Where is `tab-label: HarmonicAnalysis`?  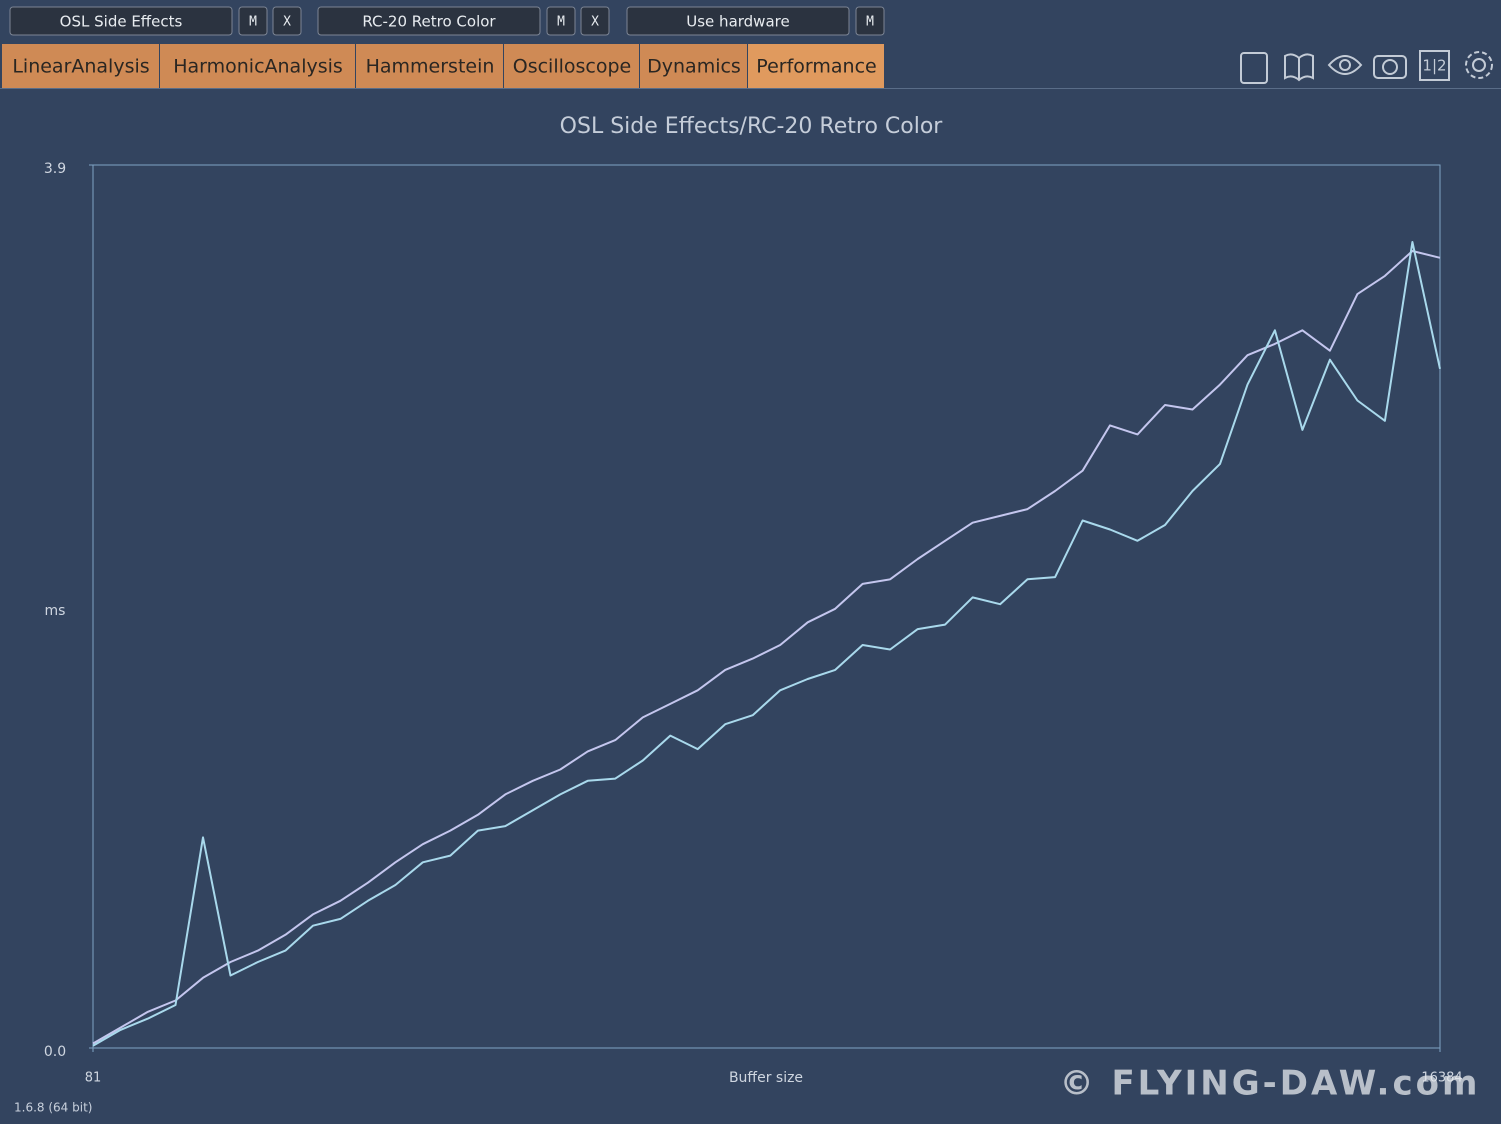
tab-label: HarmonicAnalysis is located at coordinates (258, 67).